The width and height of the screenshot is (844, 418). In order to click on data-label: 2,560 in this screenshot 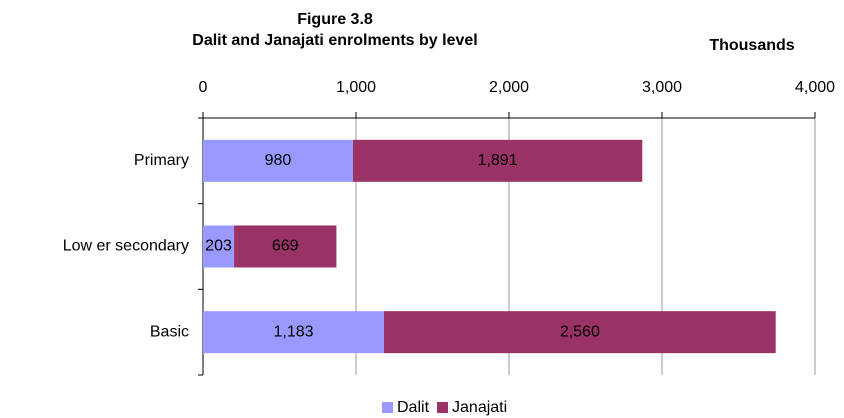, I will do `click(580, 331)`.